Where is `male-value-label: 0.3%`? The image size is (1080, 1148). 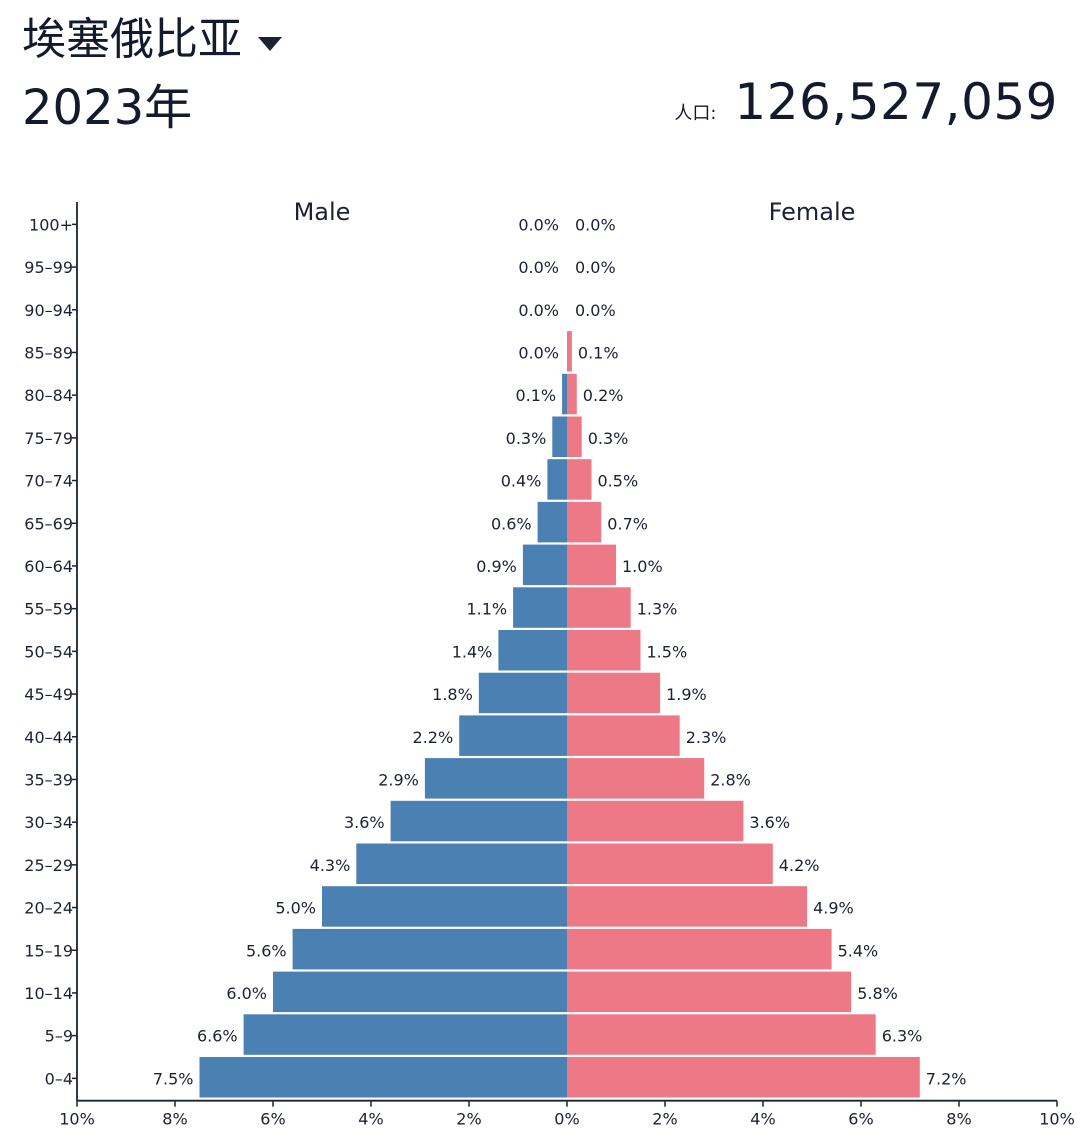
male-value-label: 0.3% is located at coordinates (526, 438).